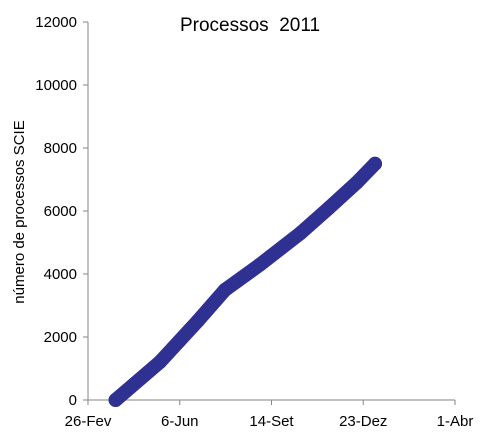 The width and height of the screenshot is (481, 438). Describe the element at coordinates (60, 337) in the screenshot. I see `y-tick-label: 2000` at that location.